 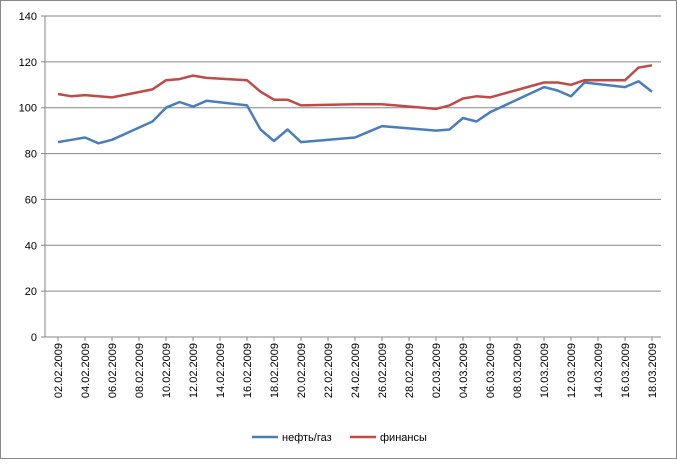 I want to click on x-tick-label: 06.03.2009, so click(x=491, y=370).